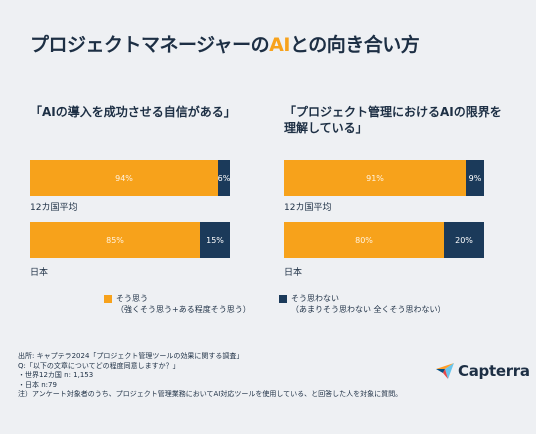  I want to click on data-label: 85%, so click(115, 240).